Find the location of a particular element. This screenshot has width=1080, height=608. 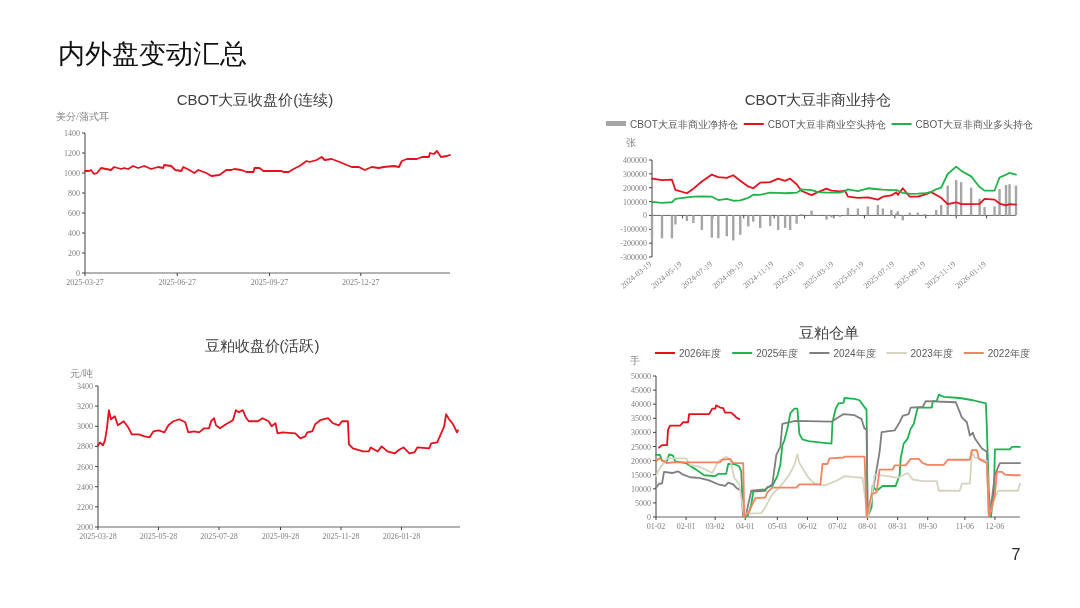

legend-label: CBOT大豆非商业多头持仓 is located at coordinates (974, 124).